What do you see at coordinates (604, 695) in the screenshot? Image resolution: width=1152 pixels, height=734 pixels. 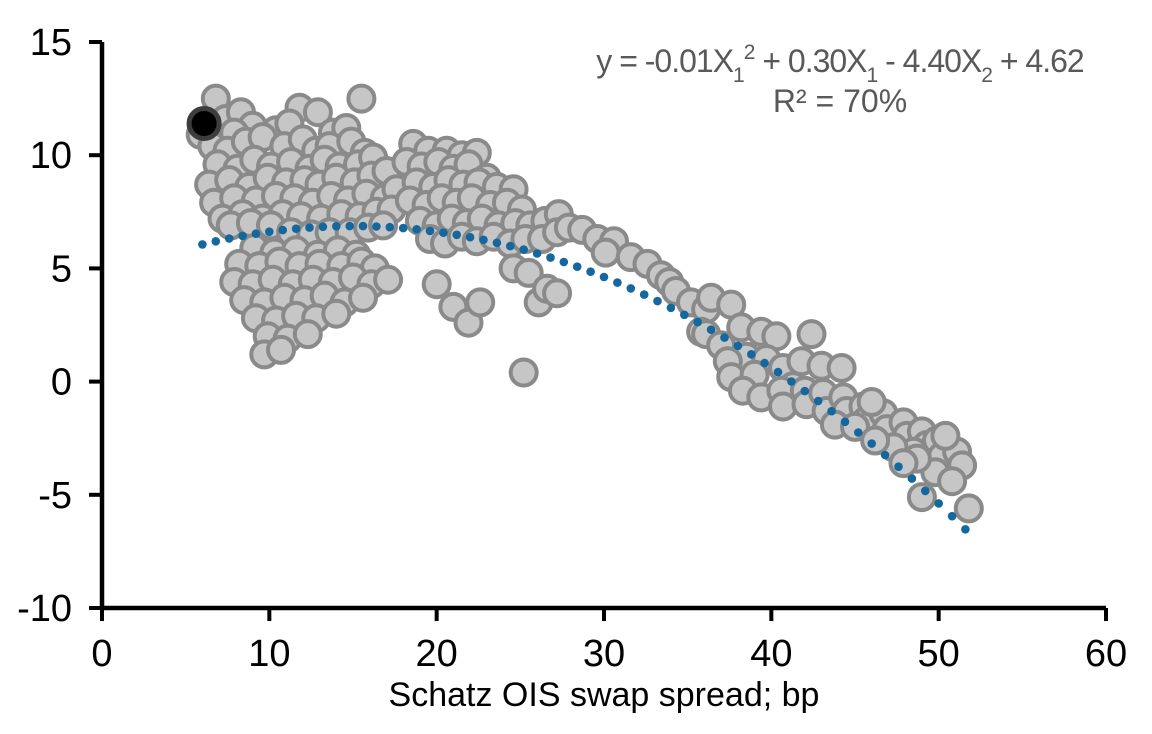 I see `x-axis-title: Schatz OIS swap spread; bp` at bounding box center [604, 695].